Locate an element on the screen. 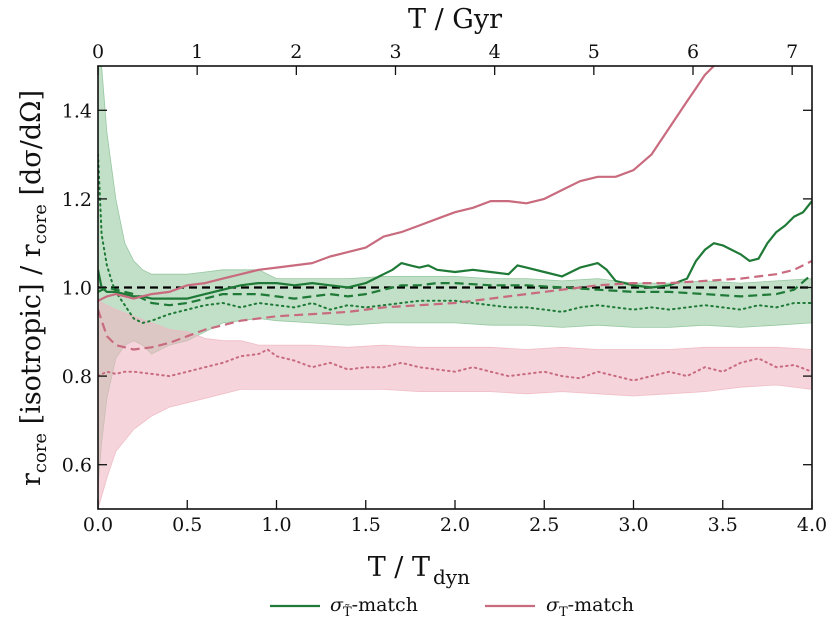 This screenshot has height=623, width=830. x2-tick-label: 0 is located at coordinates (98, 52).